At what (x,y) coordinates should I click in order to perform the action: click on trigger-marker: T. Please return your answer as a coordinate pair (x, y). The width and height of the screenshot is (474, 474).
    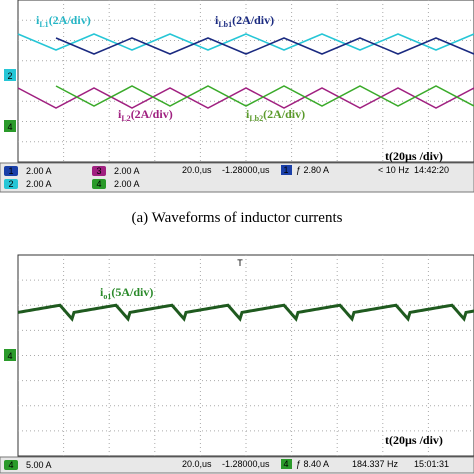
    Looking at the image, I should click on (240, 263).